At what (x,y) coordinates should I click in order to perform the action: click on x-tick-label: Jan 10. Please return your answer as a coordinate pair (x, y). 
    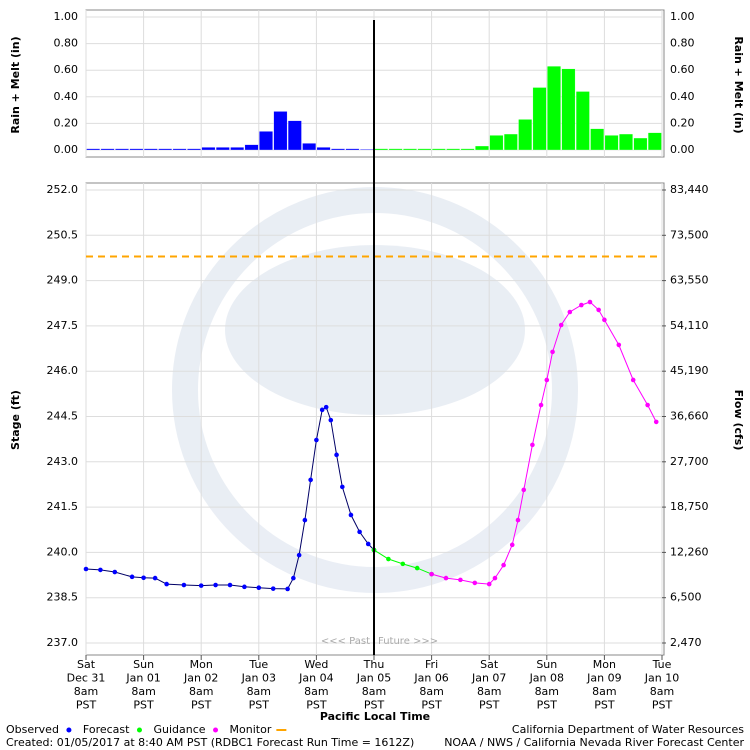
    Looking at the image, I should click on (661, 678).